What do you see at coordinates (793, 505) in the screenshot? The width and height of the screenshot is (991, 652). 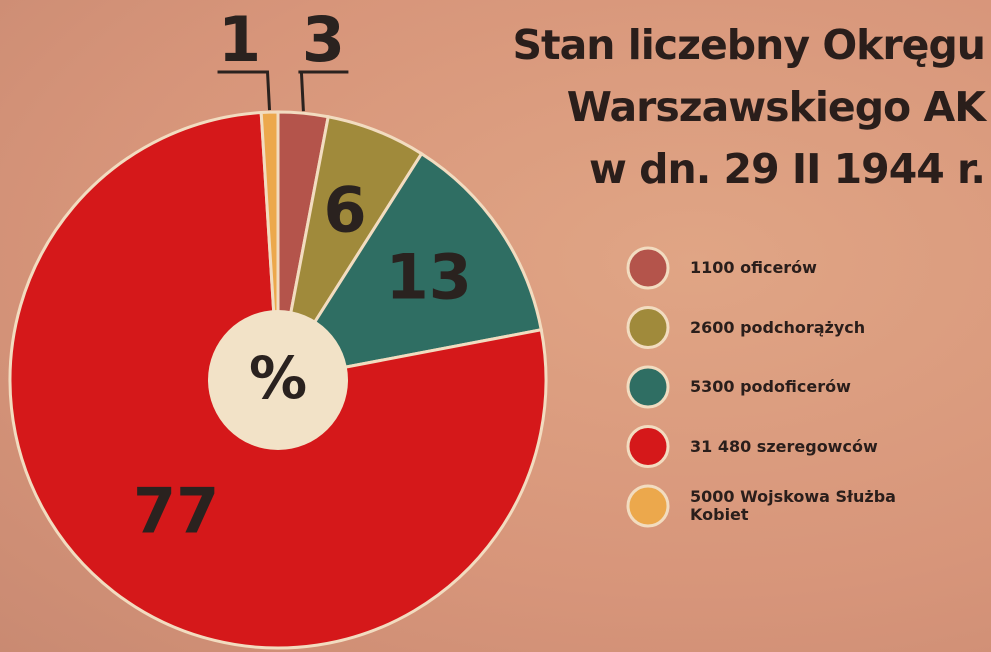 I see `legend-label: 5000 Wojskowa Służba Kobiet` at bounding box center [793, 505].